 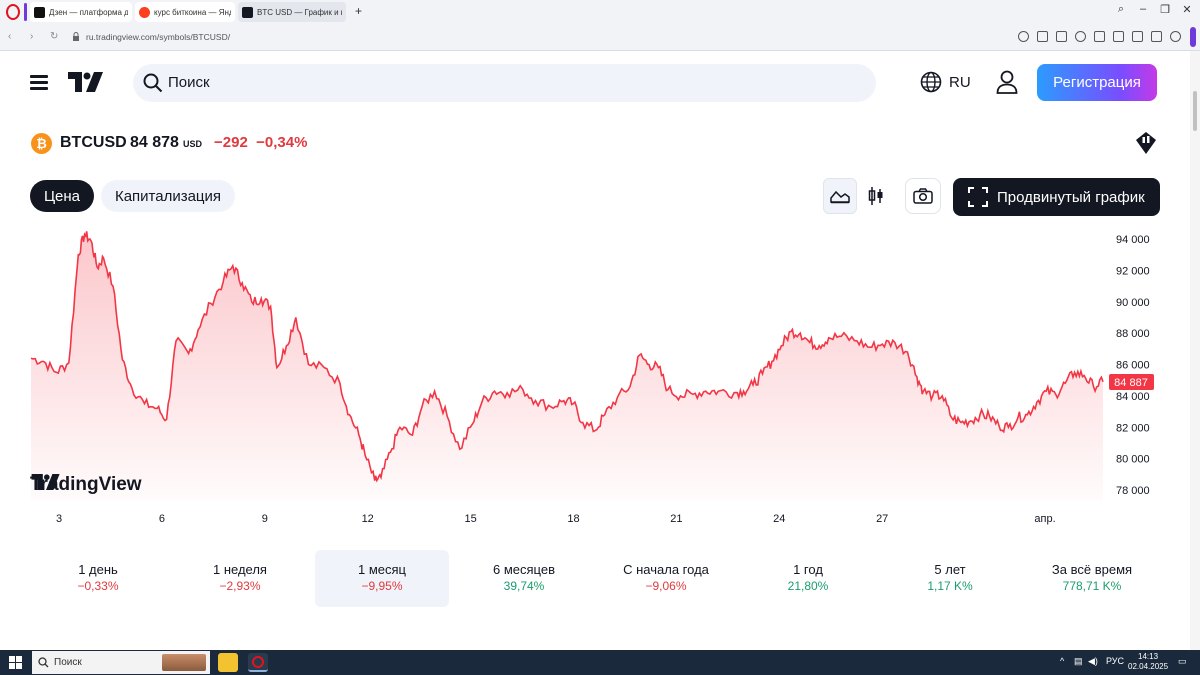 What do you see at coordinates (1099, 36) in the screenshot?
I see `player-icon` at bounding box center [1099, 36].